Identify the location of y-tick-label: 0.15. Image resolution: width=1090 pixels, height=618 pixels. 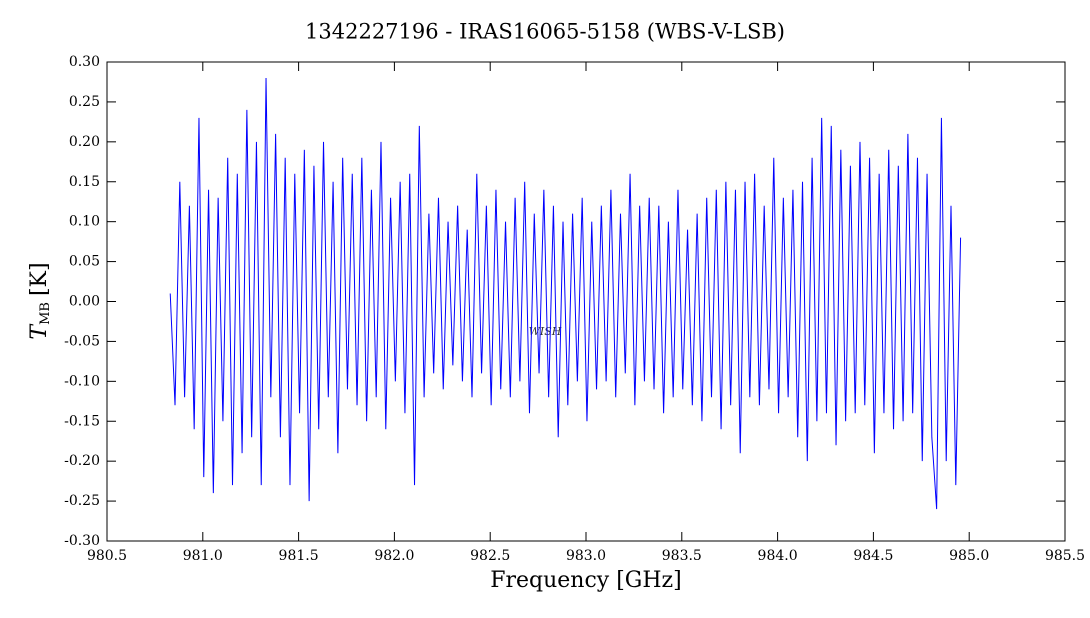
(84, 182).